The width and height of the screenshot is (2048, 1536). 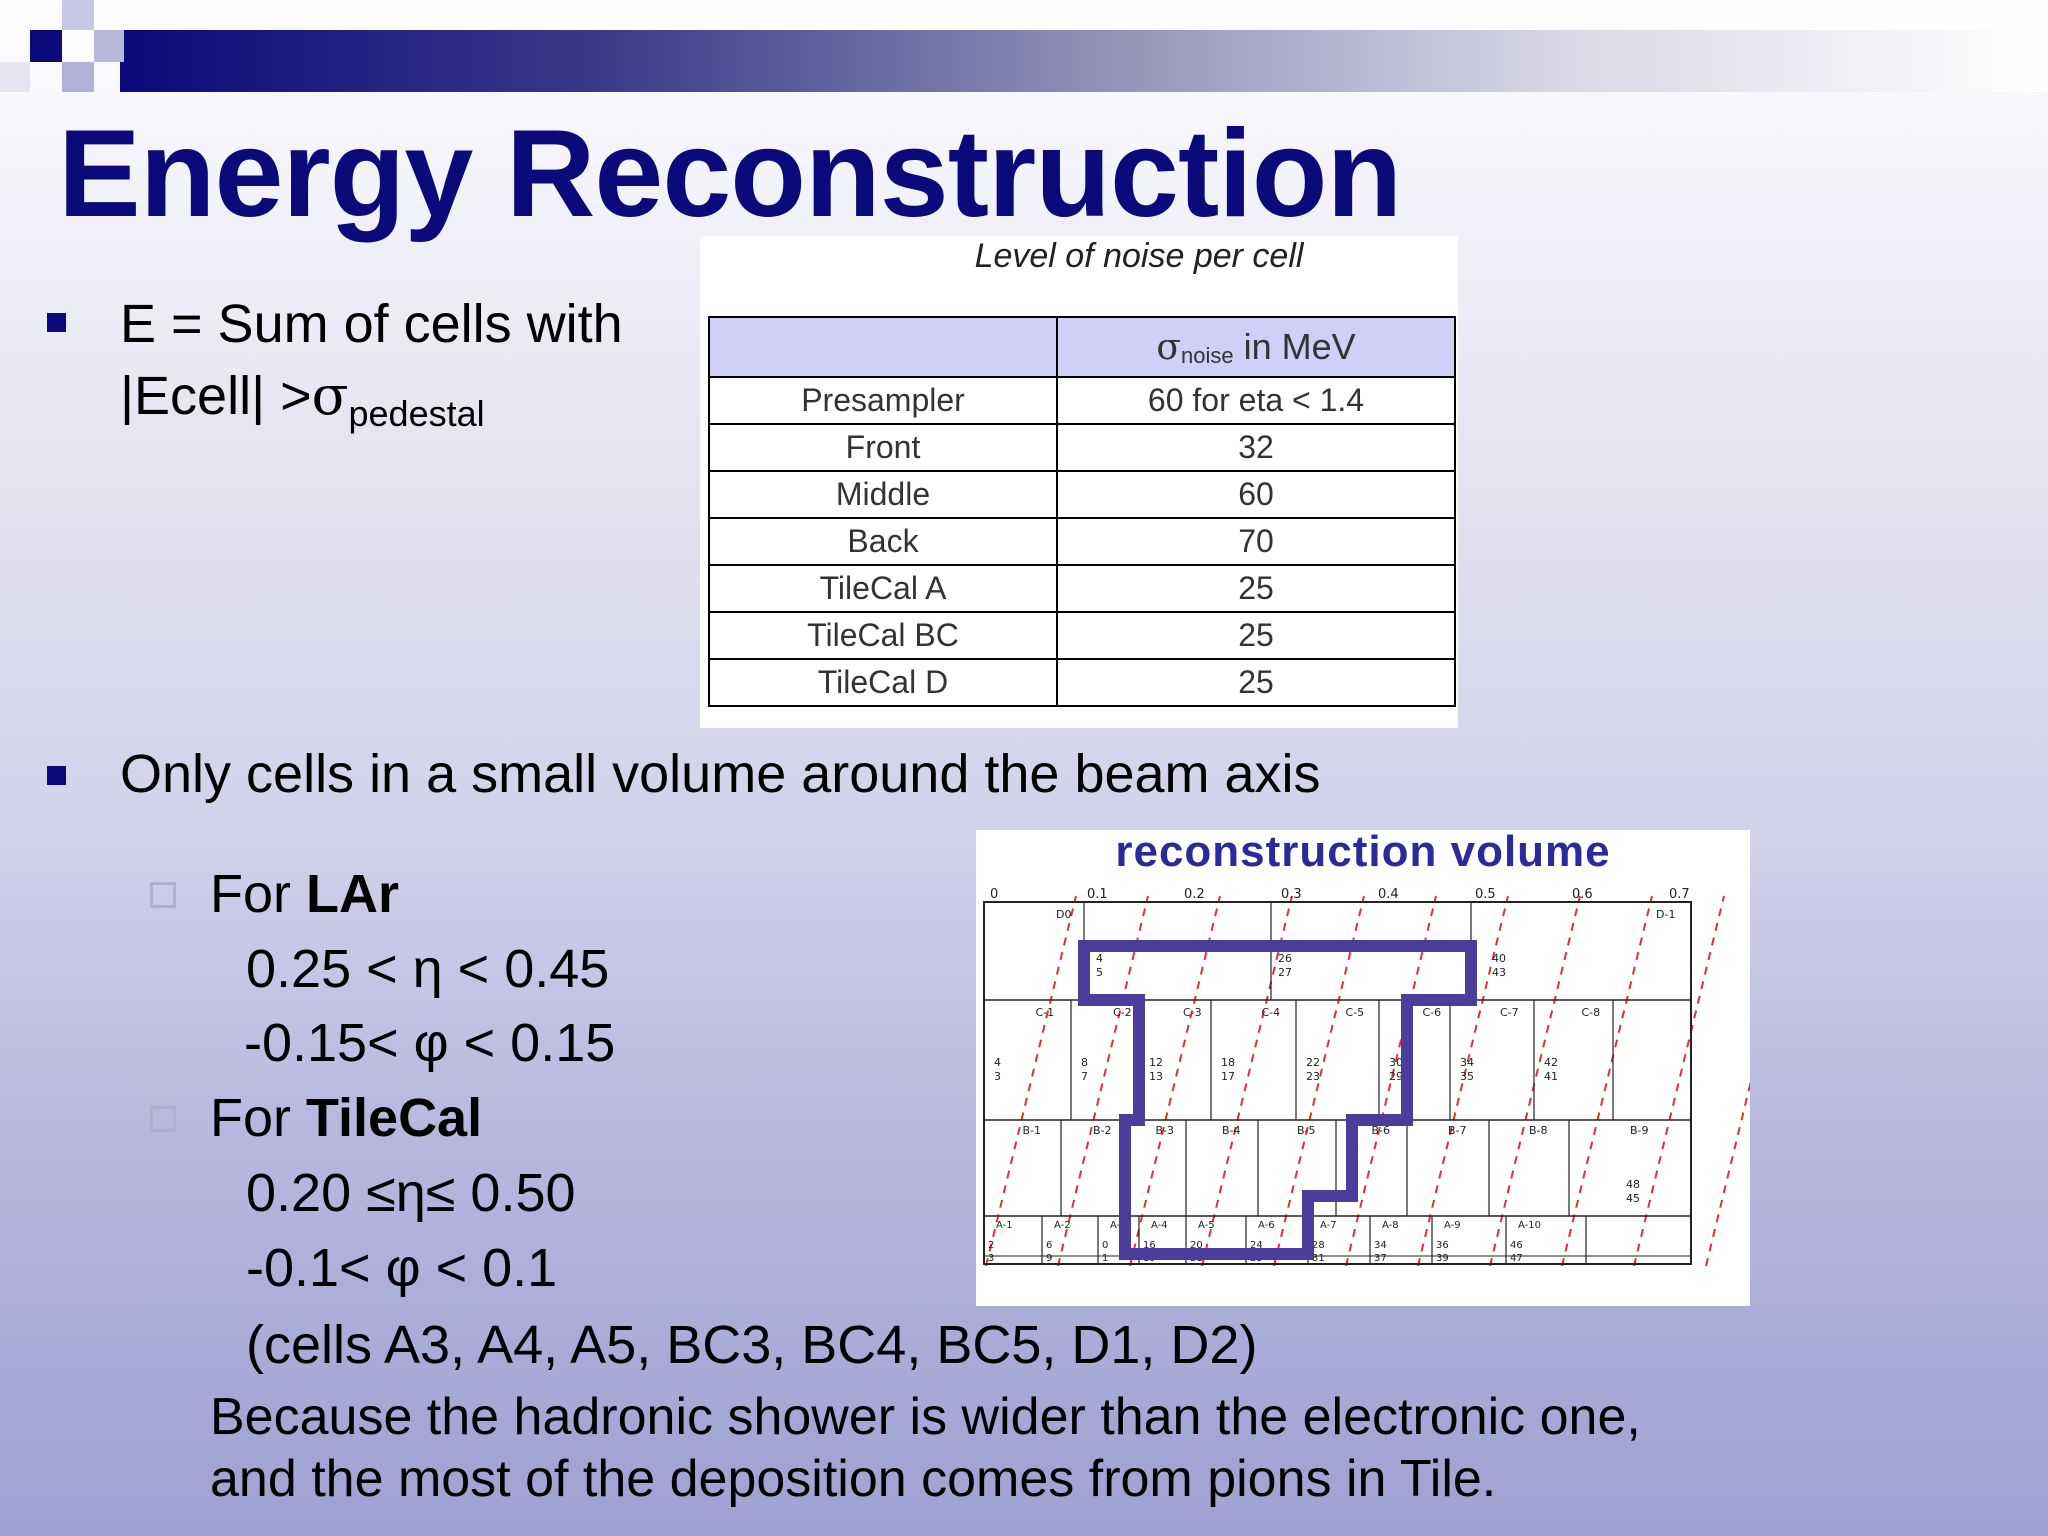 What do you see at coordinates (371, 324) in the screenshot?
I see `bullet-line: E = Sum of cells with` at bounding box center [371, 324].